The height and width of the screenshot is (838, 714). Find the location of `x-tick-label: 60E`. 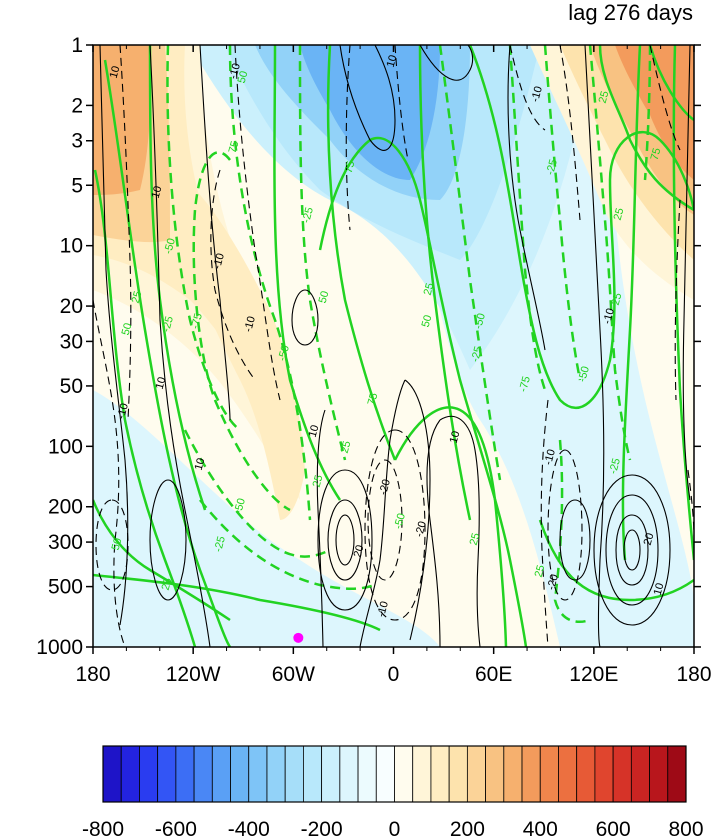

x-tick-label: 60E is located at coordinates (493, 674).